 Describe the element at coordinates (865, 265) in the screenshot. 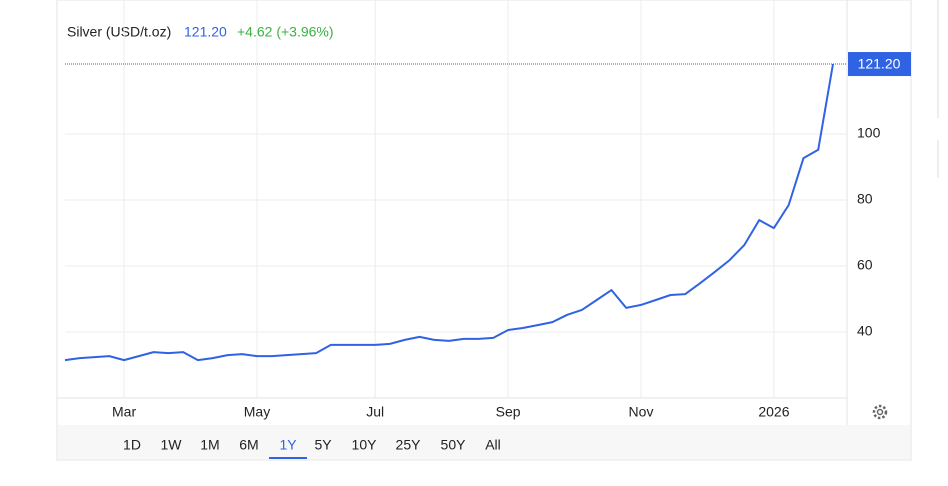

I see `y-tick-label: 60` at that location.